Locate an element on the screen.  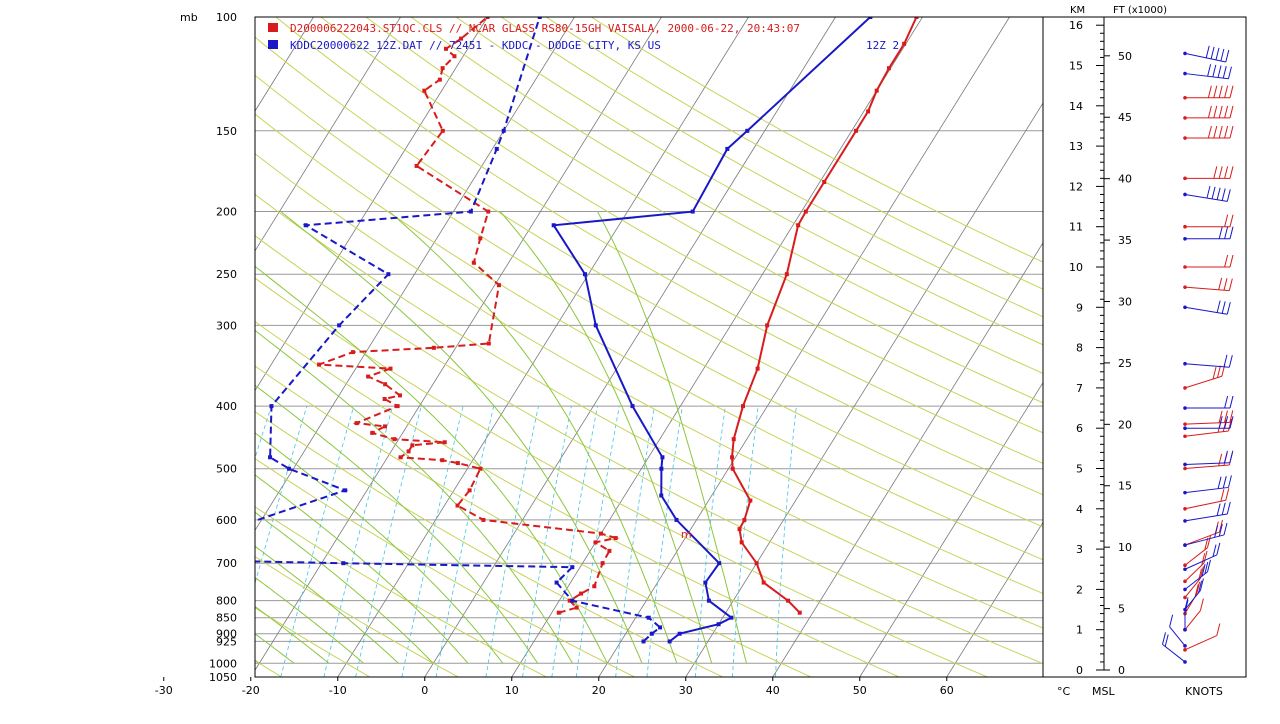
pressure-axis-label: mb is located at coordinates (189, 17).